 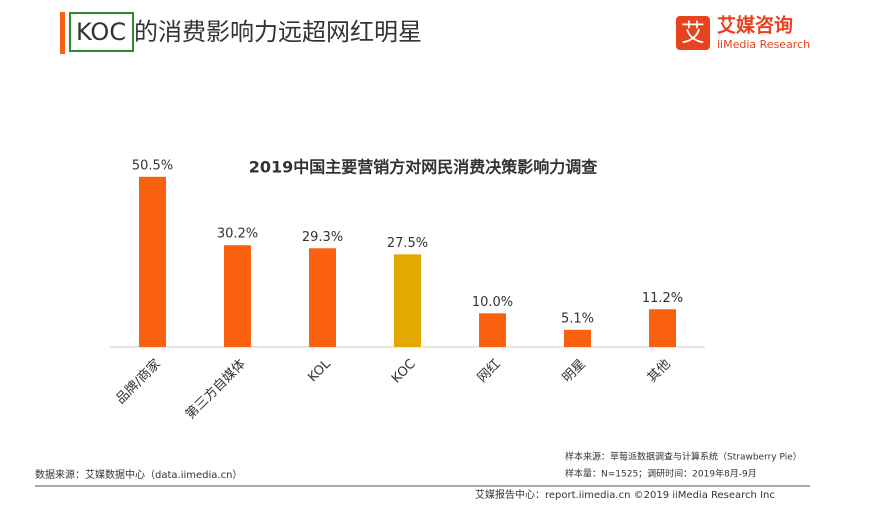 I want to click on highlight-box, so click(x=101, y=32).